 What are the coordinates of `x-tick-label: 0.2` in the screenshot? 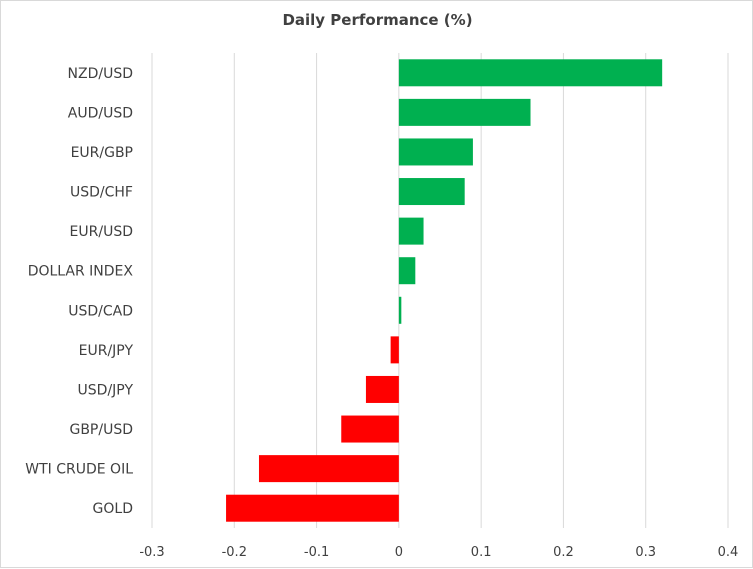 It's located at (563, 552).